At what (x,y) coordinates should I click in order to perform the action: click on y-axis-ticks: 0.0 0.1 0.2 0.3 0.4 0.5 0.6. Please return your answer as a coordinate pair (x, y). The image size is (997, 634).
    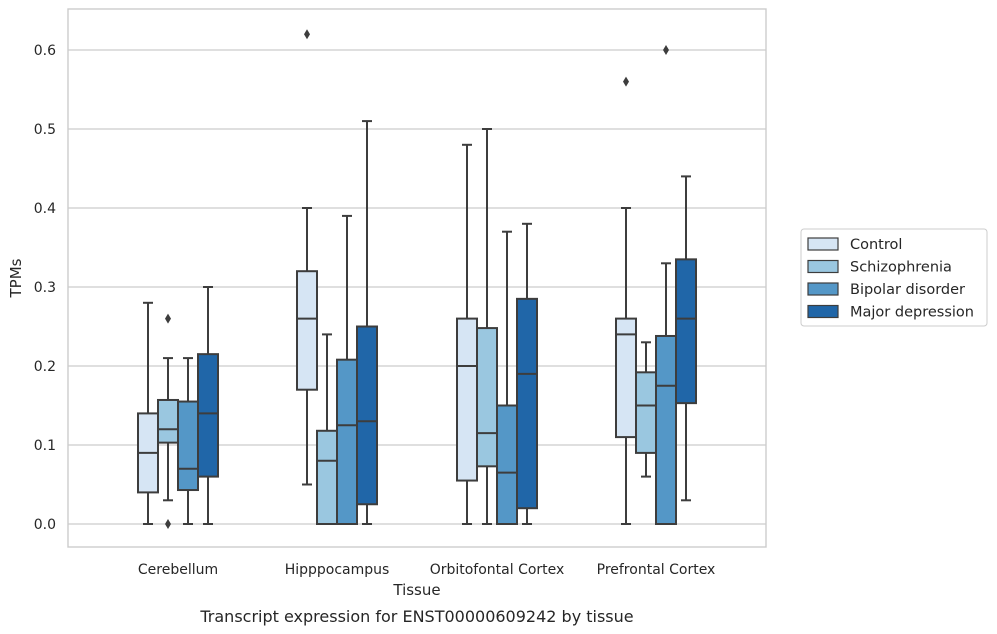
    Looking at the image, I should click on (45, 288).